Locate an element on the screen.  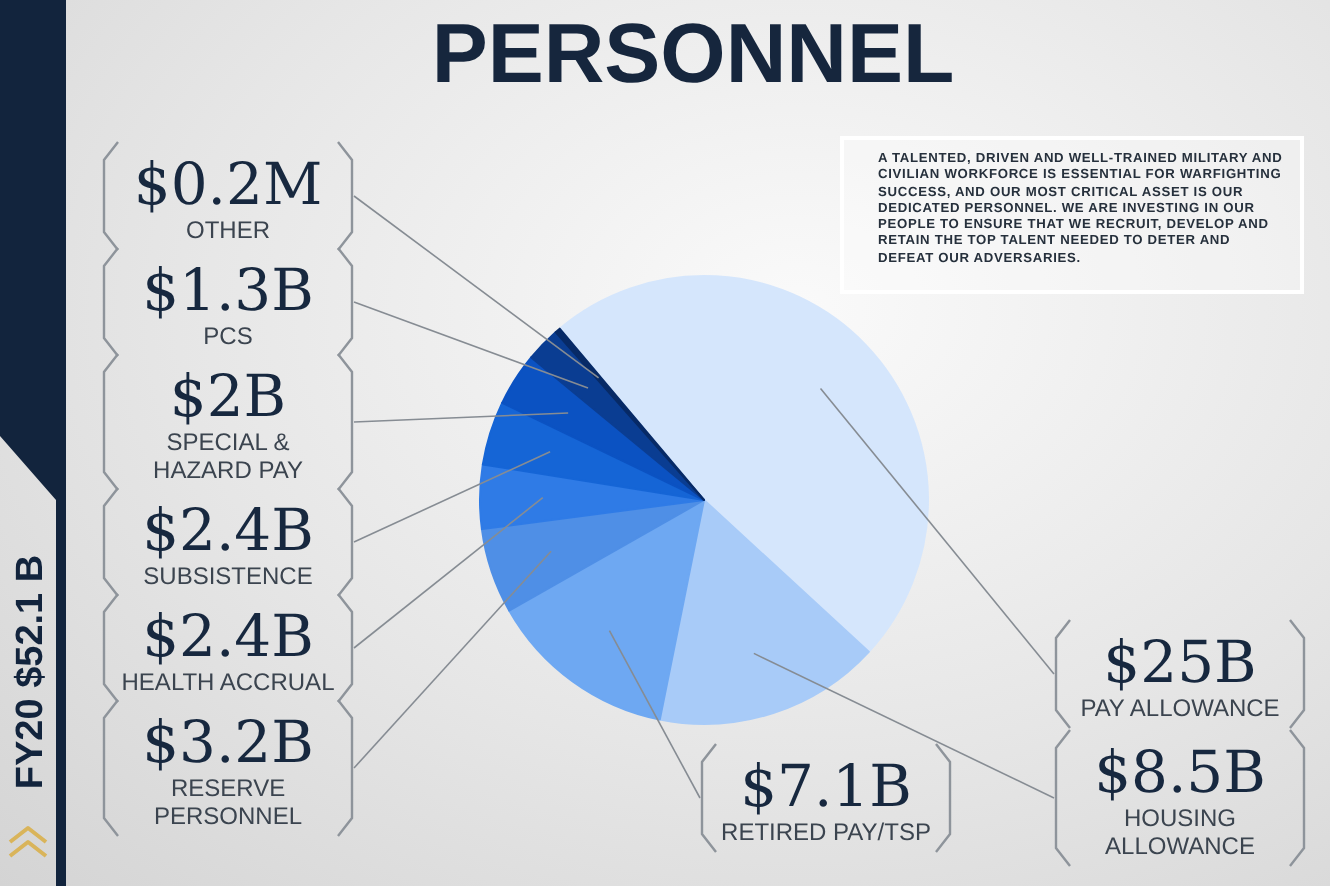
data-label: $8.5B is located at coordinates (1180, 772).